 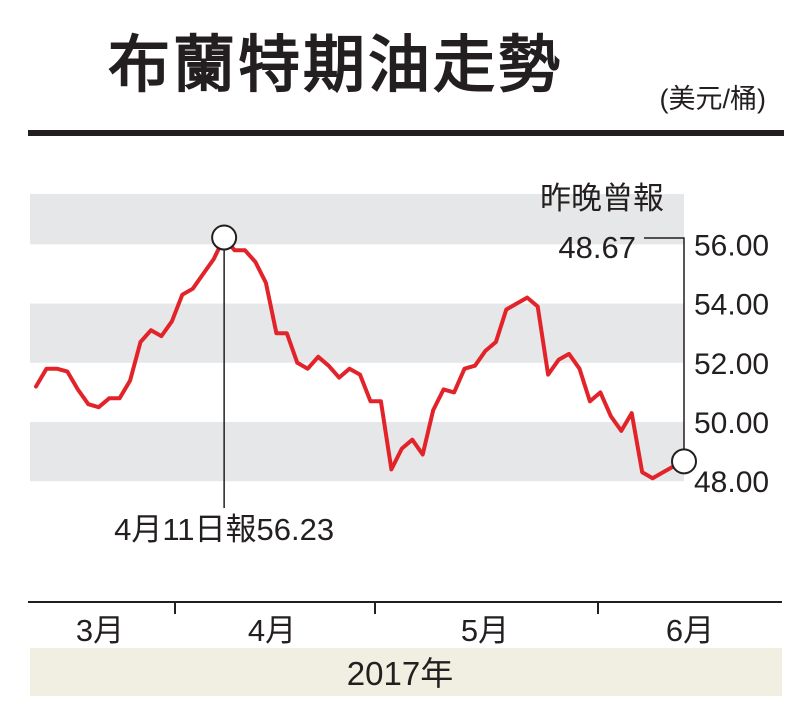 What do you see at coordinates (395, 625) in the screenshot?
I see `x-axis-ticks: 3月 4月 5月 6月` at bounding box center [395, 625].